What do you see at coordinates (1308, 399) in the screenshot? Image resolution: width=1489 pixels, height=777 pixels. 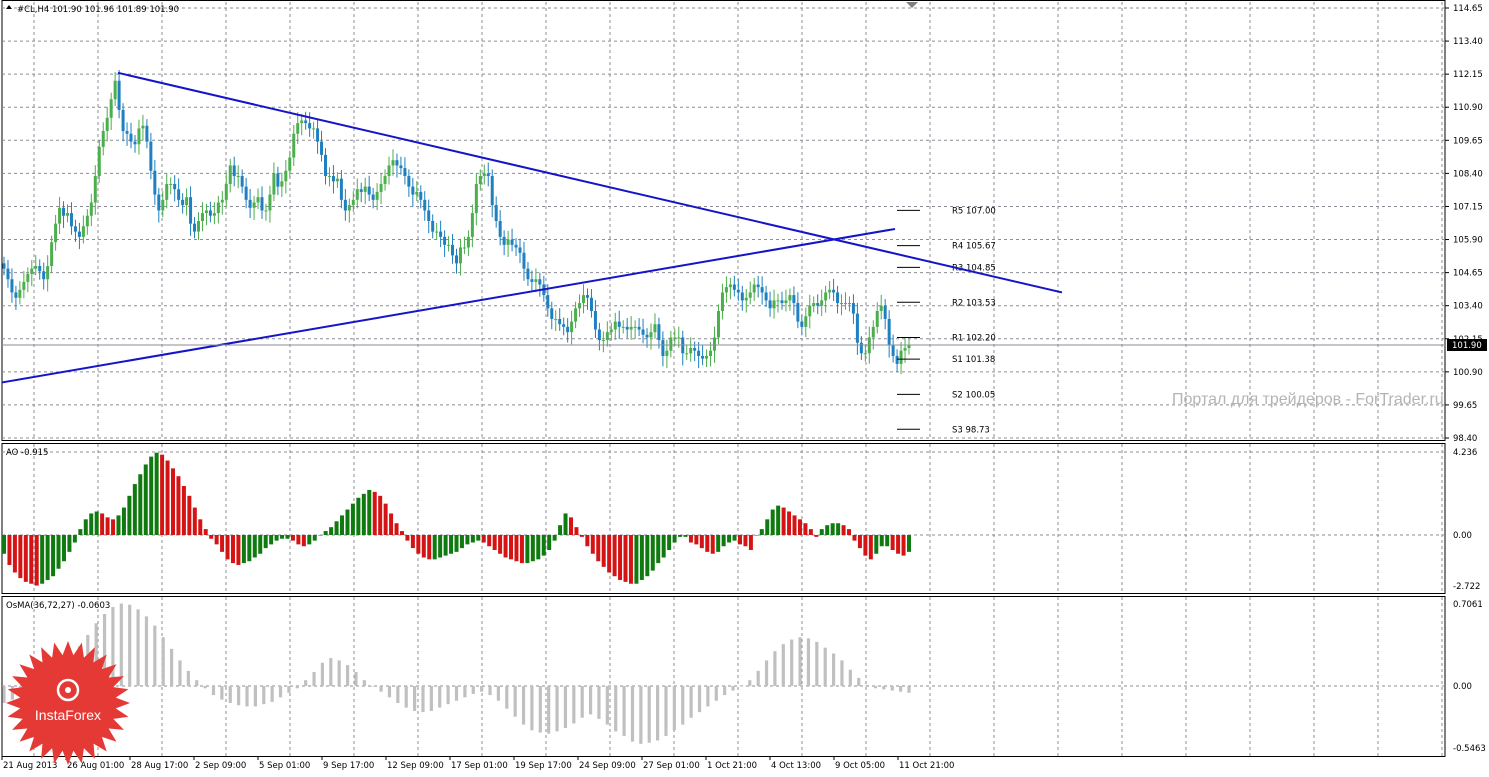 I see `watermark: Портал для трейдеров - ForTrader.ru` at bounding box center [1308, 399].